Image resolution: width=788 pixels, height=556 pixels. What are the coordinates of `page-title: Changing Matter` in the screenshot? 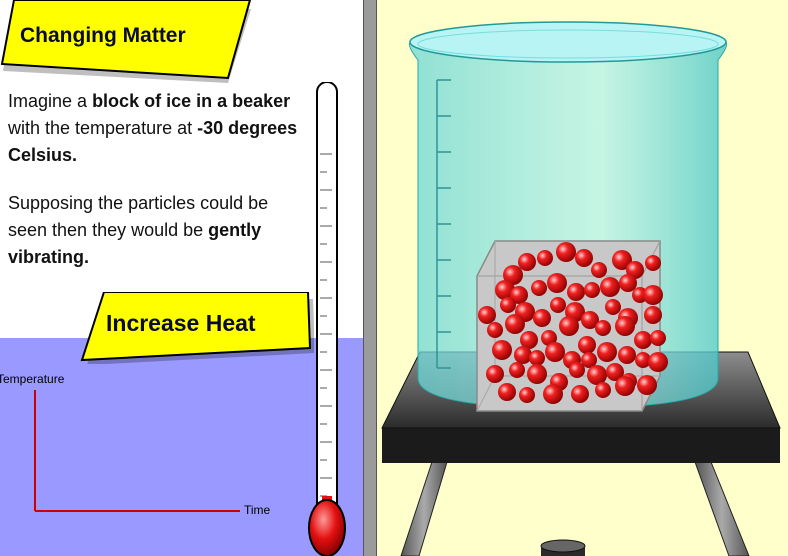 It's located at (103, 35).